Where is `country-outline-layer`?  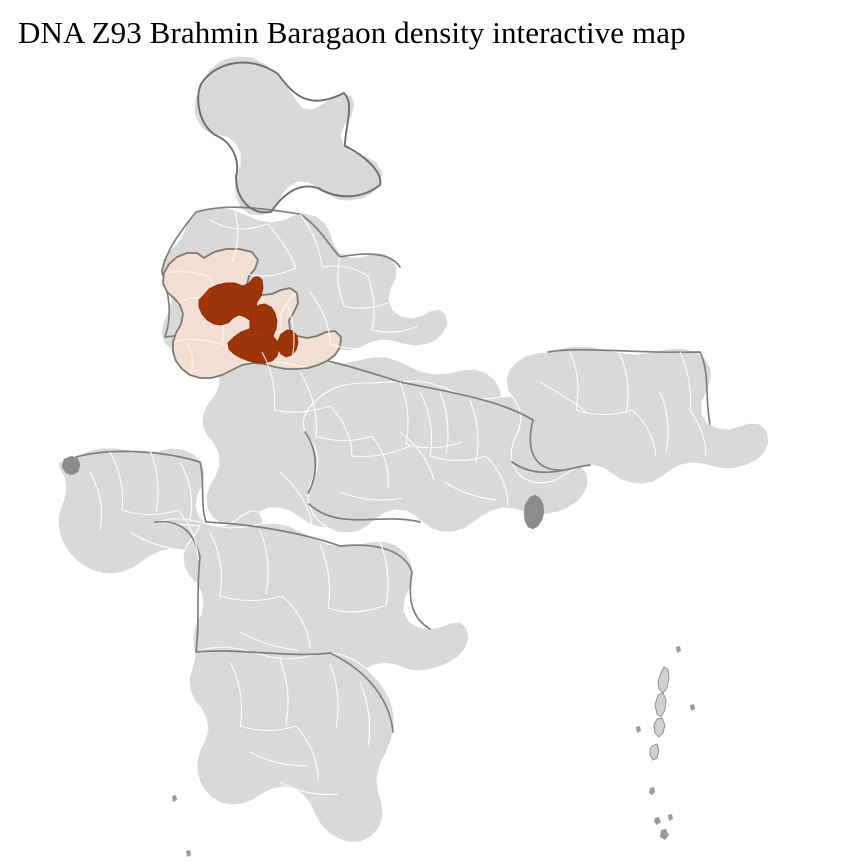 country-outline-layer is located at coordinates (289, 137).